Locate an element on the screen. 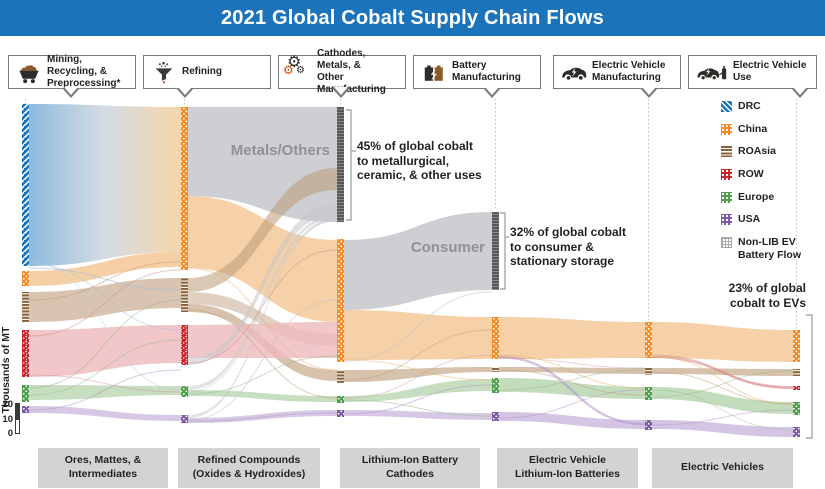 The image size is (825, 489). consumer-label: Consumer is located at coordinates (447, 247).